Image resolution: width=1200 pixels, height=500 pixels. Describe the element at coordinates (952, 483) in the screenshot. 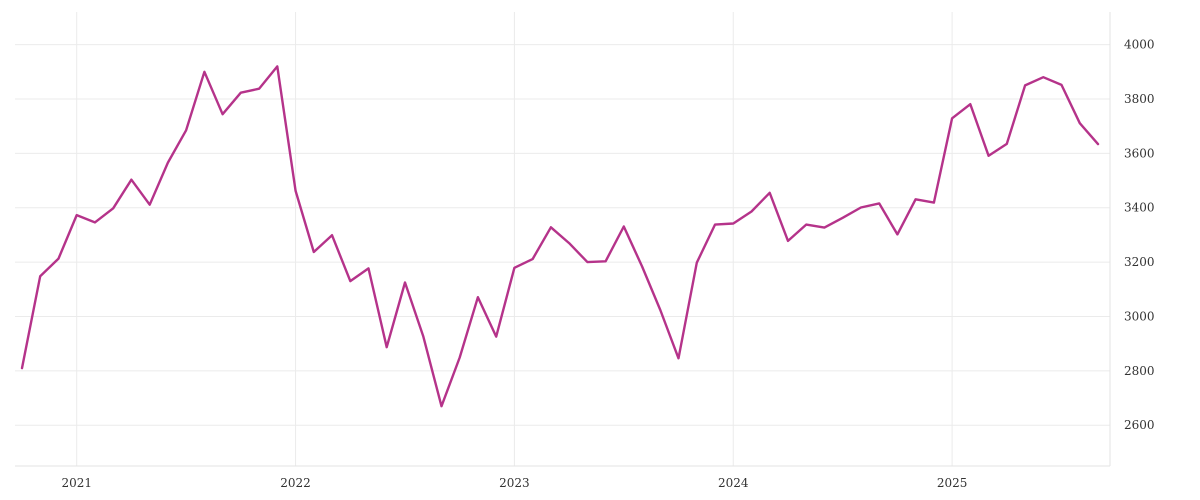

I see `x-tick-label: 2025` at that location.